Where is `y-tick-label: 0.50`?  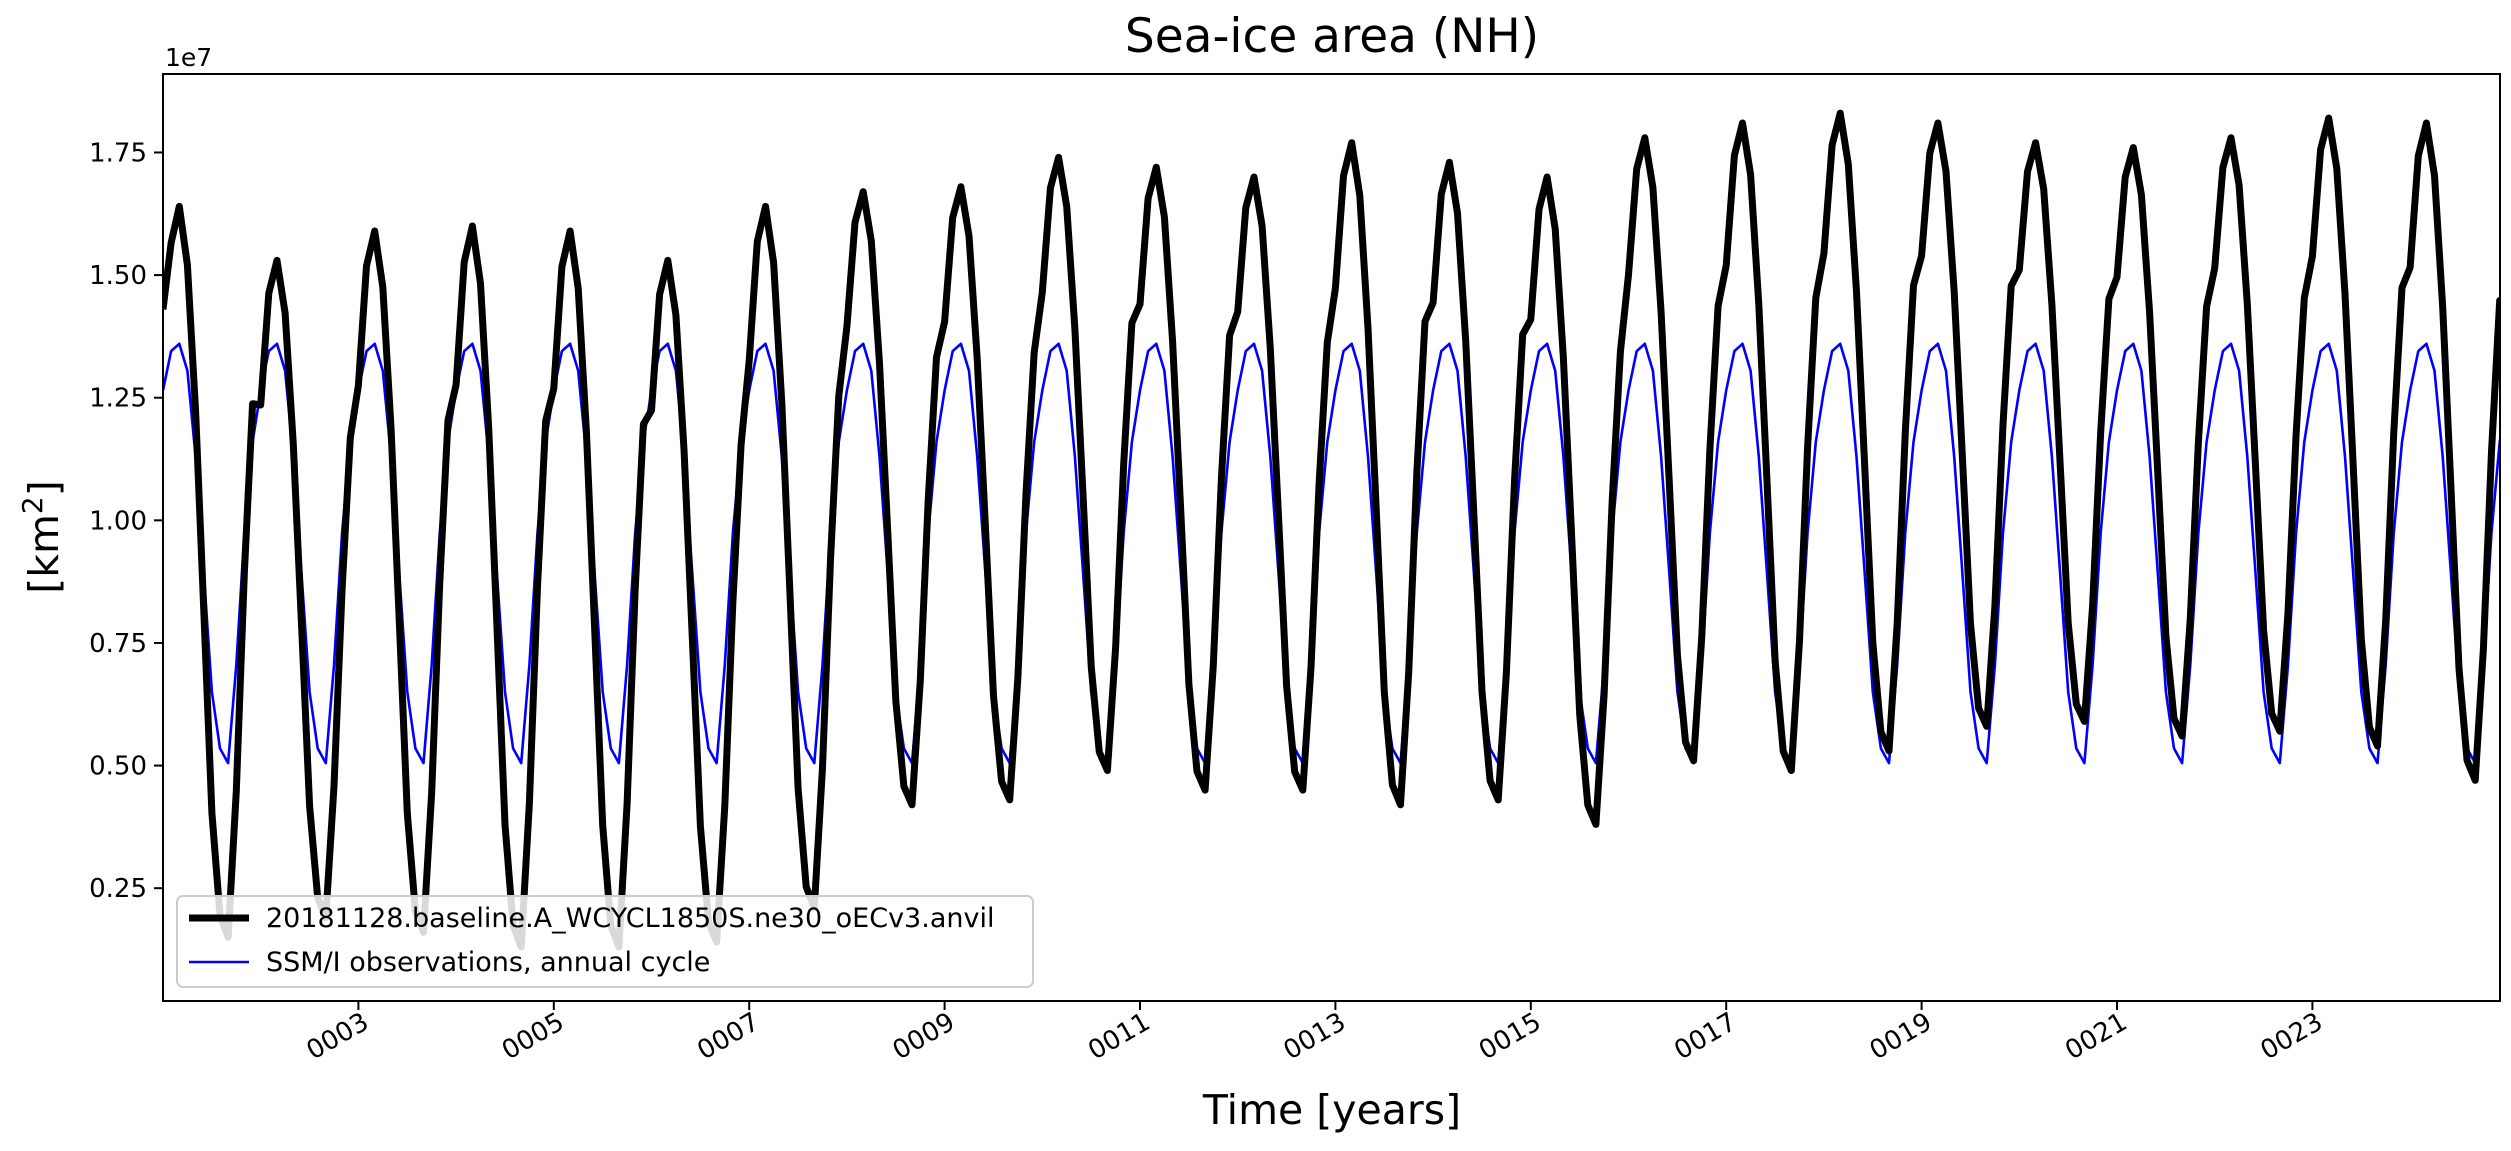 y-tick-label: 0.50 is located at coordinates (118, 767).